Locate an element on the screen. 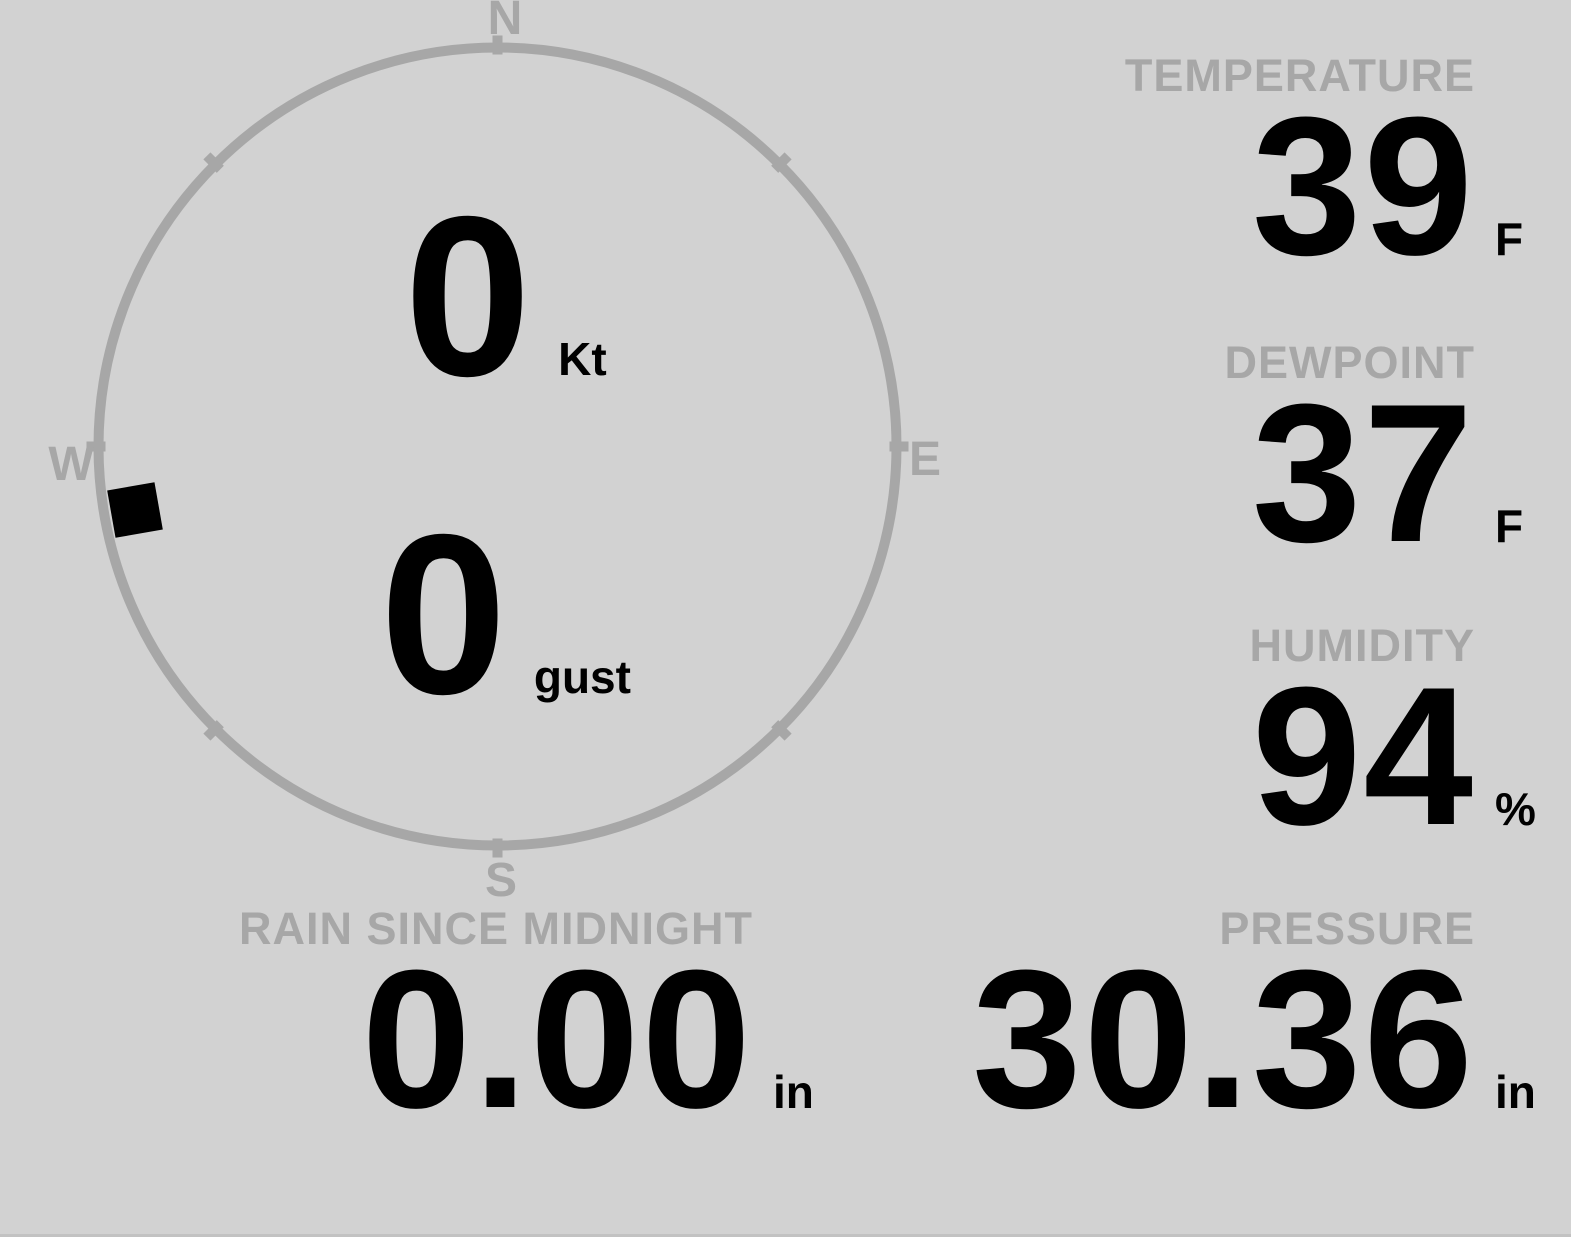  compass-tick-sw is located at coordinates (213, 730).